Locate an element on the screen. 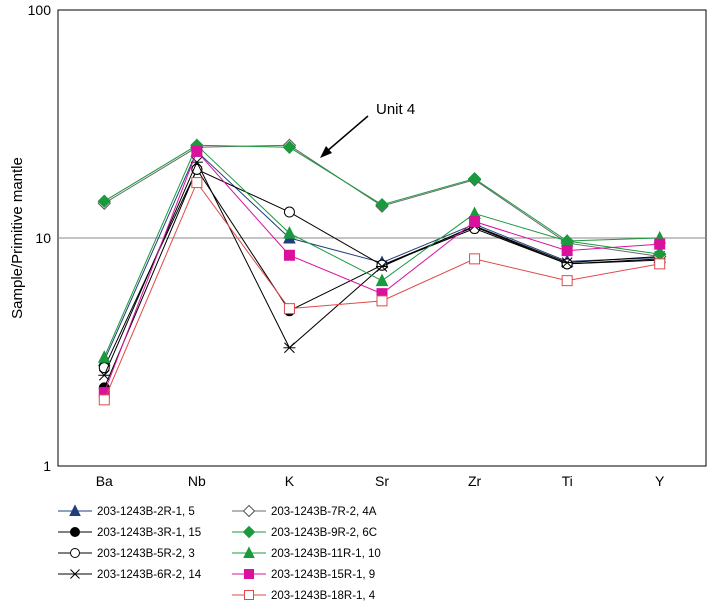  legend-label: 203-1243B-3R-1, 15 is located at coordinates (149, 533).